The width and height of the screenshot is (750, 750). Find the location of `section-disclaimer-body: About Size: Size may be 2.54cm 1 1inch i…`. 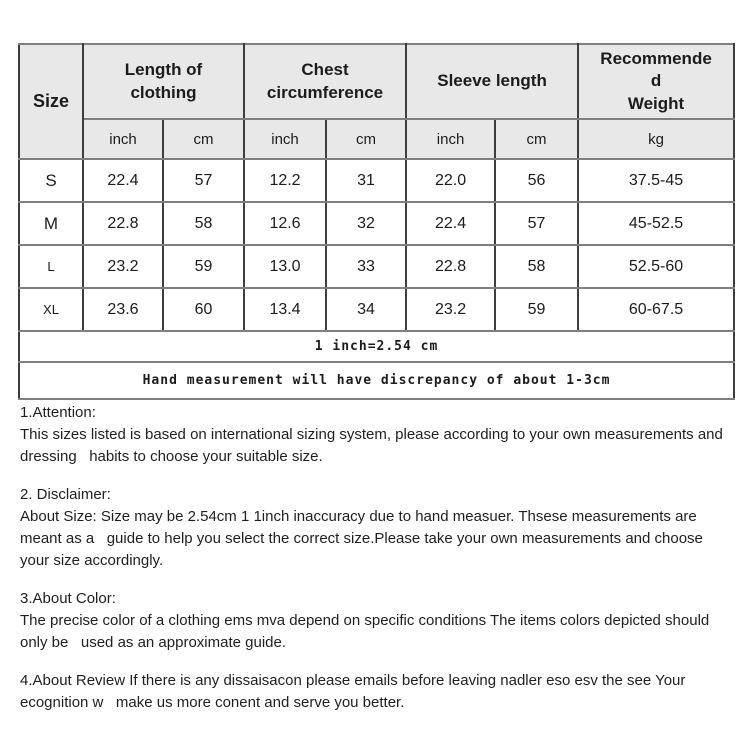

section-disclaimer-body: About Size: Size may be 2.54cm 1 1inch i… is located at coordinates (364, 538).